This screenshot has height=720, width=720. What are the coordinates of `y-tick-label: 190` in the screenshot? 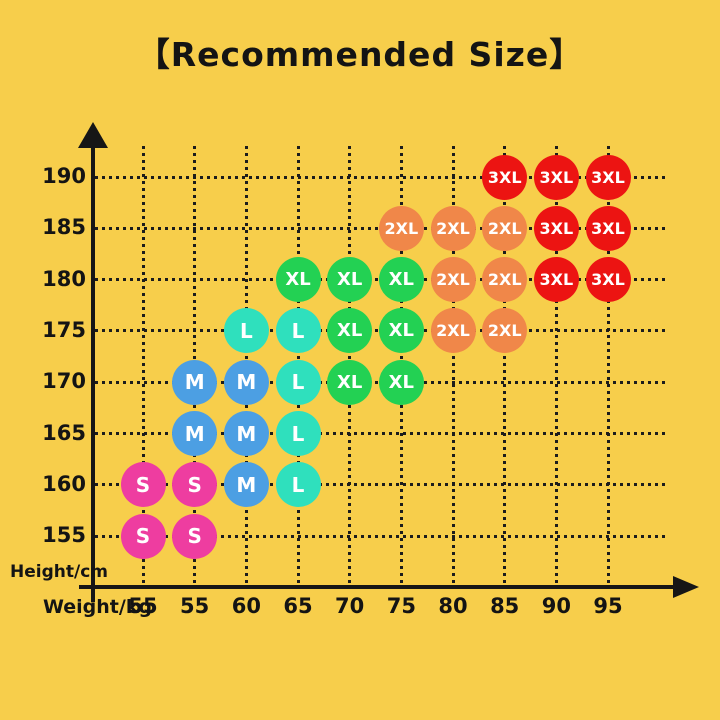 It's located at (64, 176).